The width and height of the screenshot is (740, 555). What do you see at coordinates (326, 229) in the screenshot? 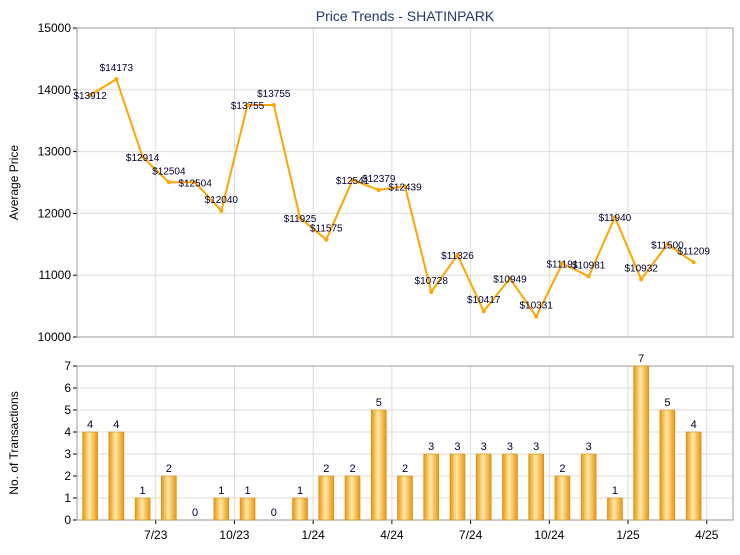
I see `price-value-label: $11575` at bounding box center [326, 229].